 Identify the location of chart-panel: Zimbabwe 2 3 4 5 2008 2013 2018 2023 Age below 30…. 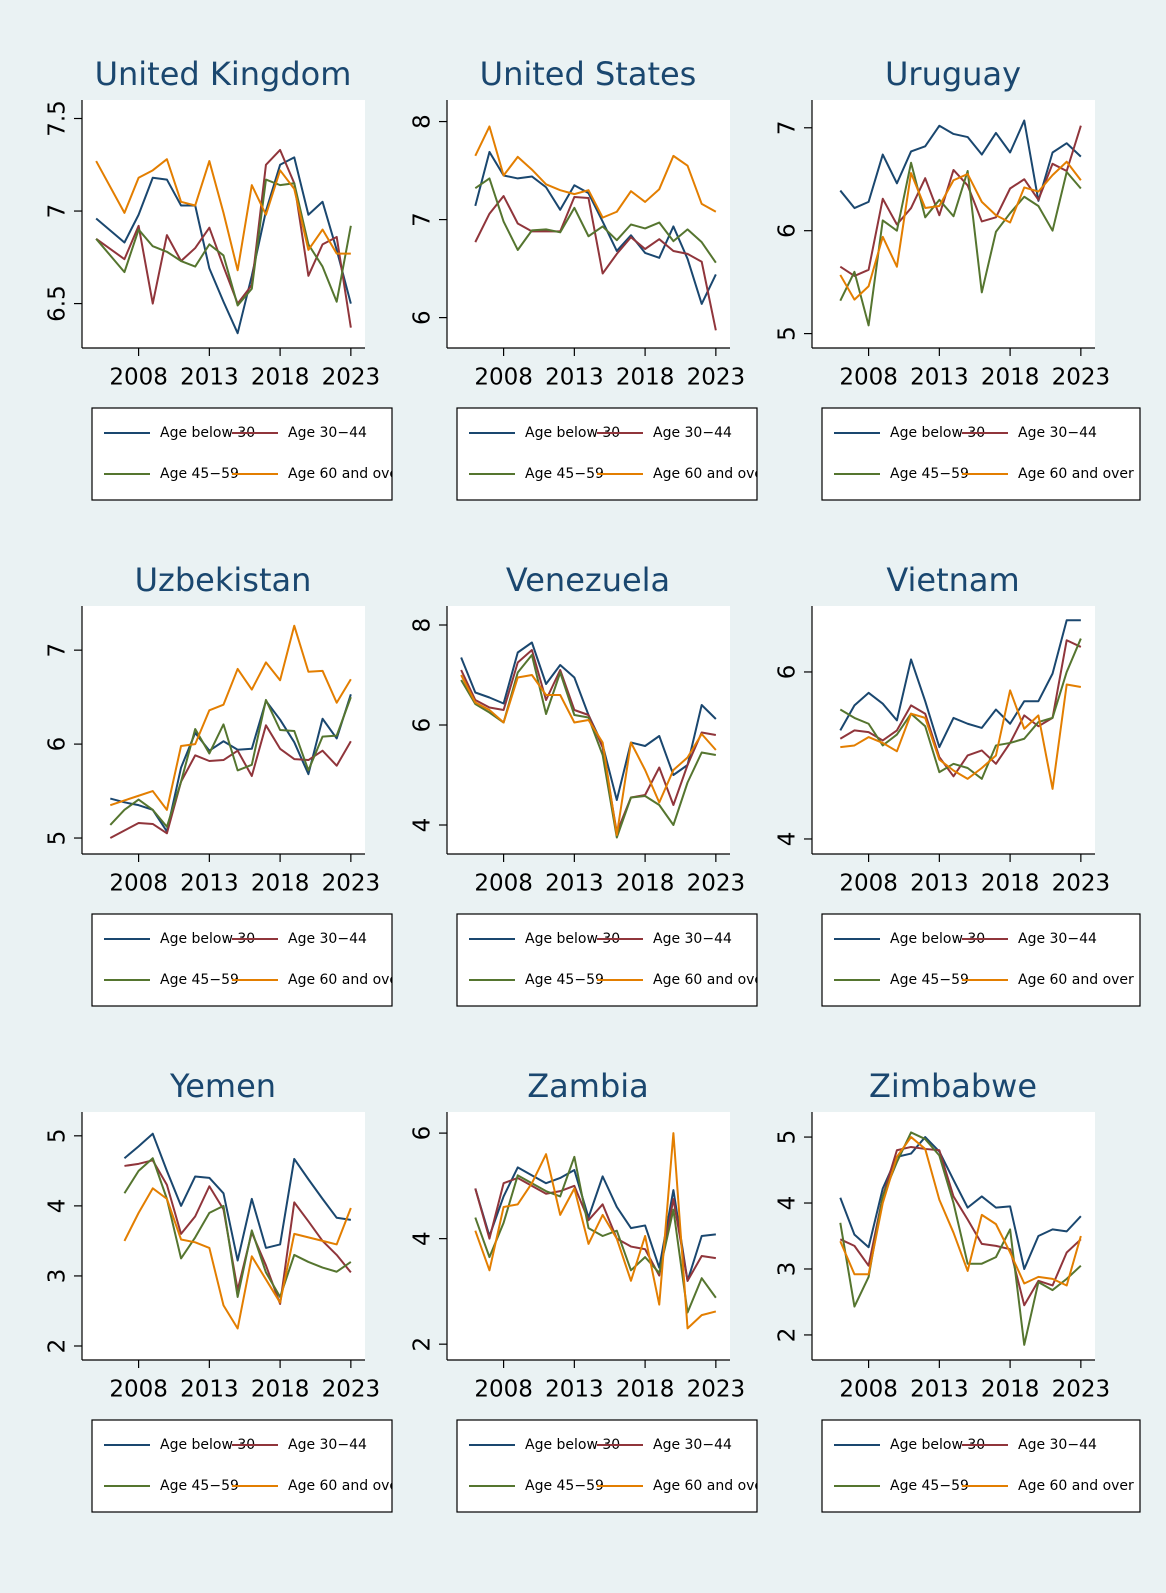
(958, 1290).